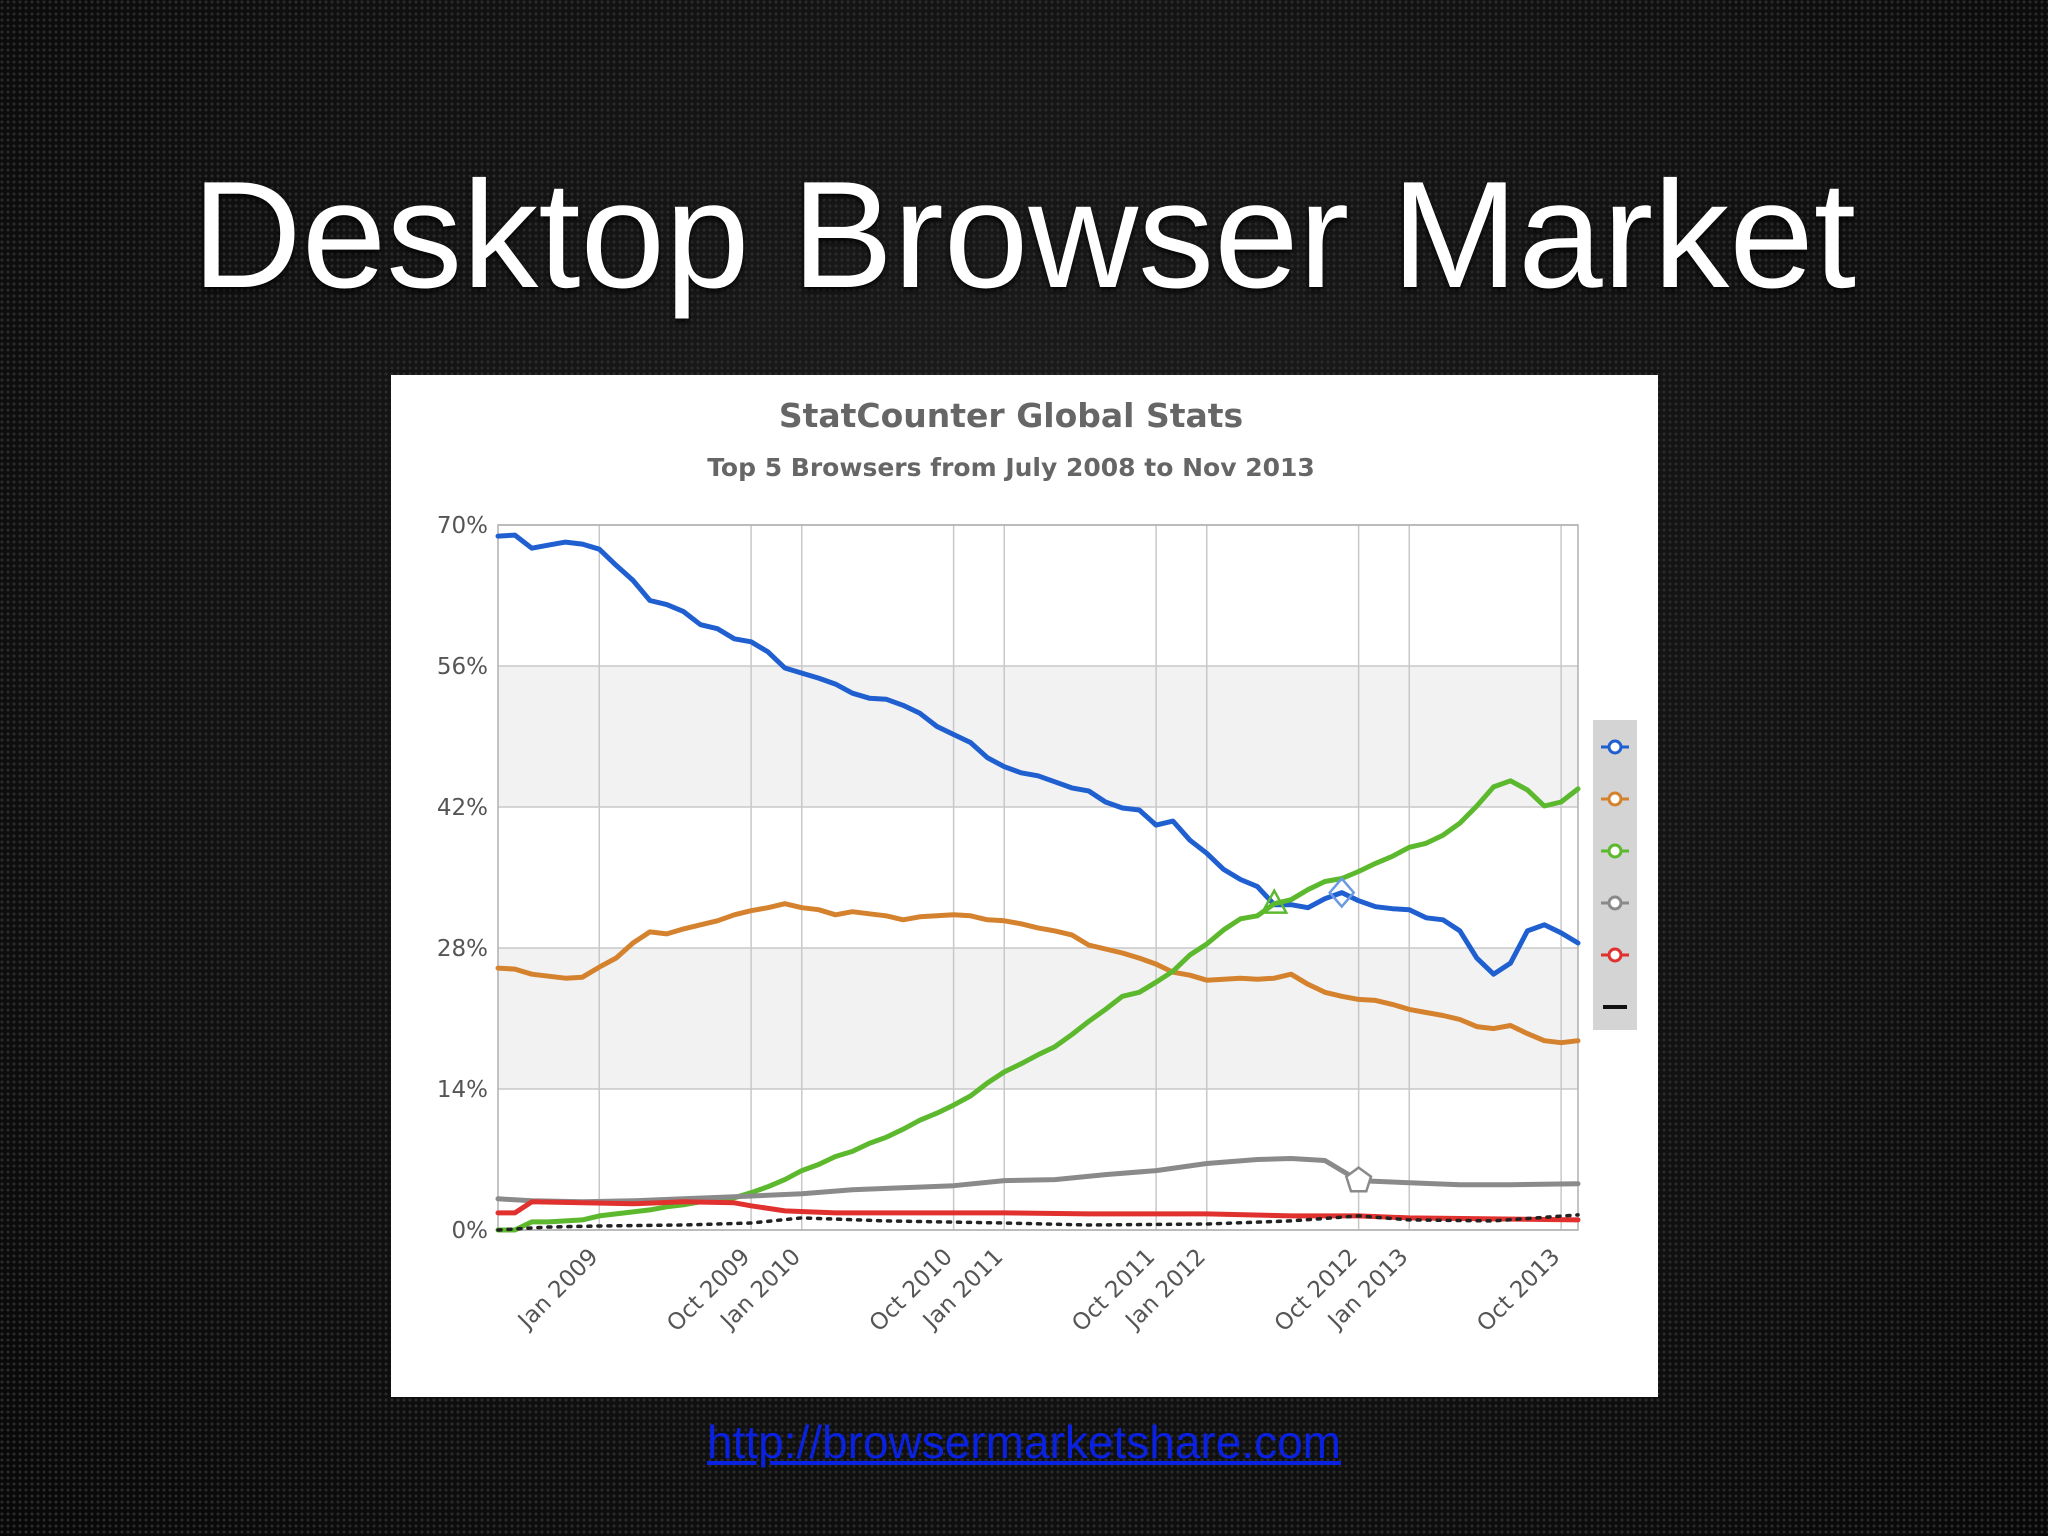 This screenshot has height=1536, width=2048. Describe the element at coordinates (1024, 235) in the screenshot. I see `slide-title: Desktop Browser Market` at that location.